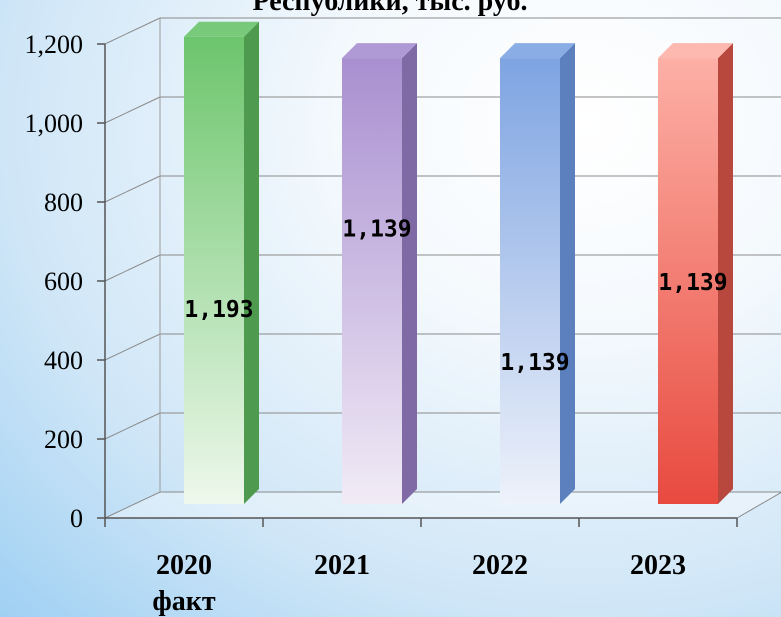  I want to click on y-tick-label: 800, so click(63, 202).